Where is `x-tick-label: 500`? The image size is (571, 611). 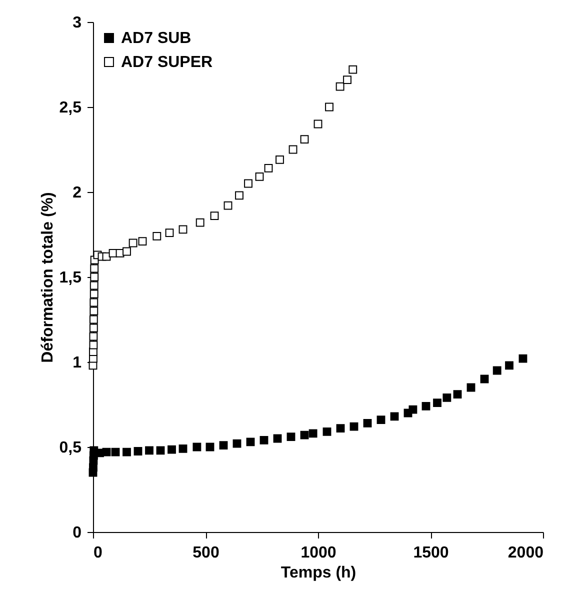
x-tick-label: 500 is located at coordinates (206, 553).